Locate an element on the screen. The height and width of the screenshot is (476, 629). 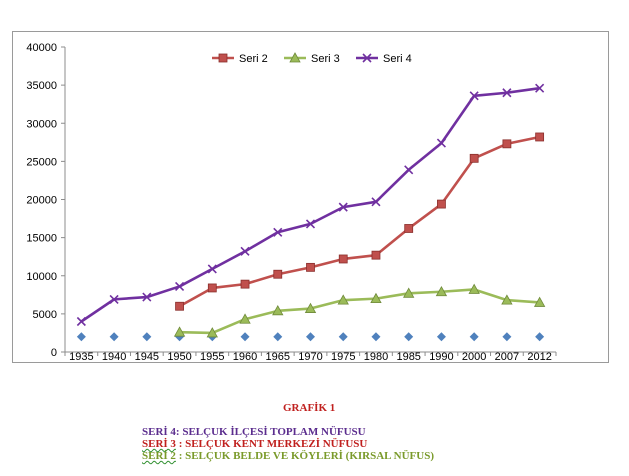
x-tick-label: 2000 is located at coordinates (474, 357).